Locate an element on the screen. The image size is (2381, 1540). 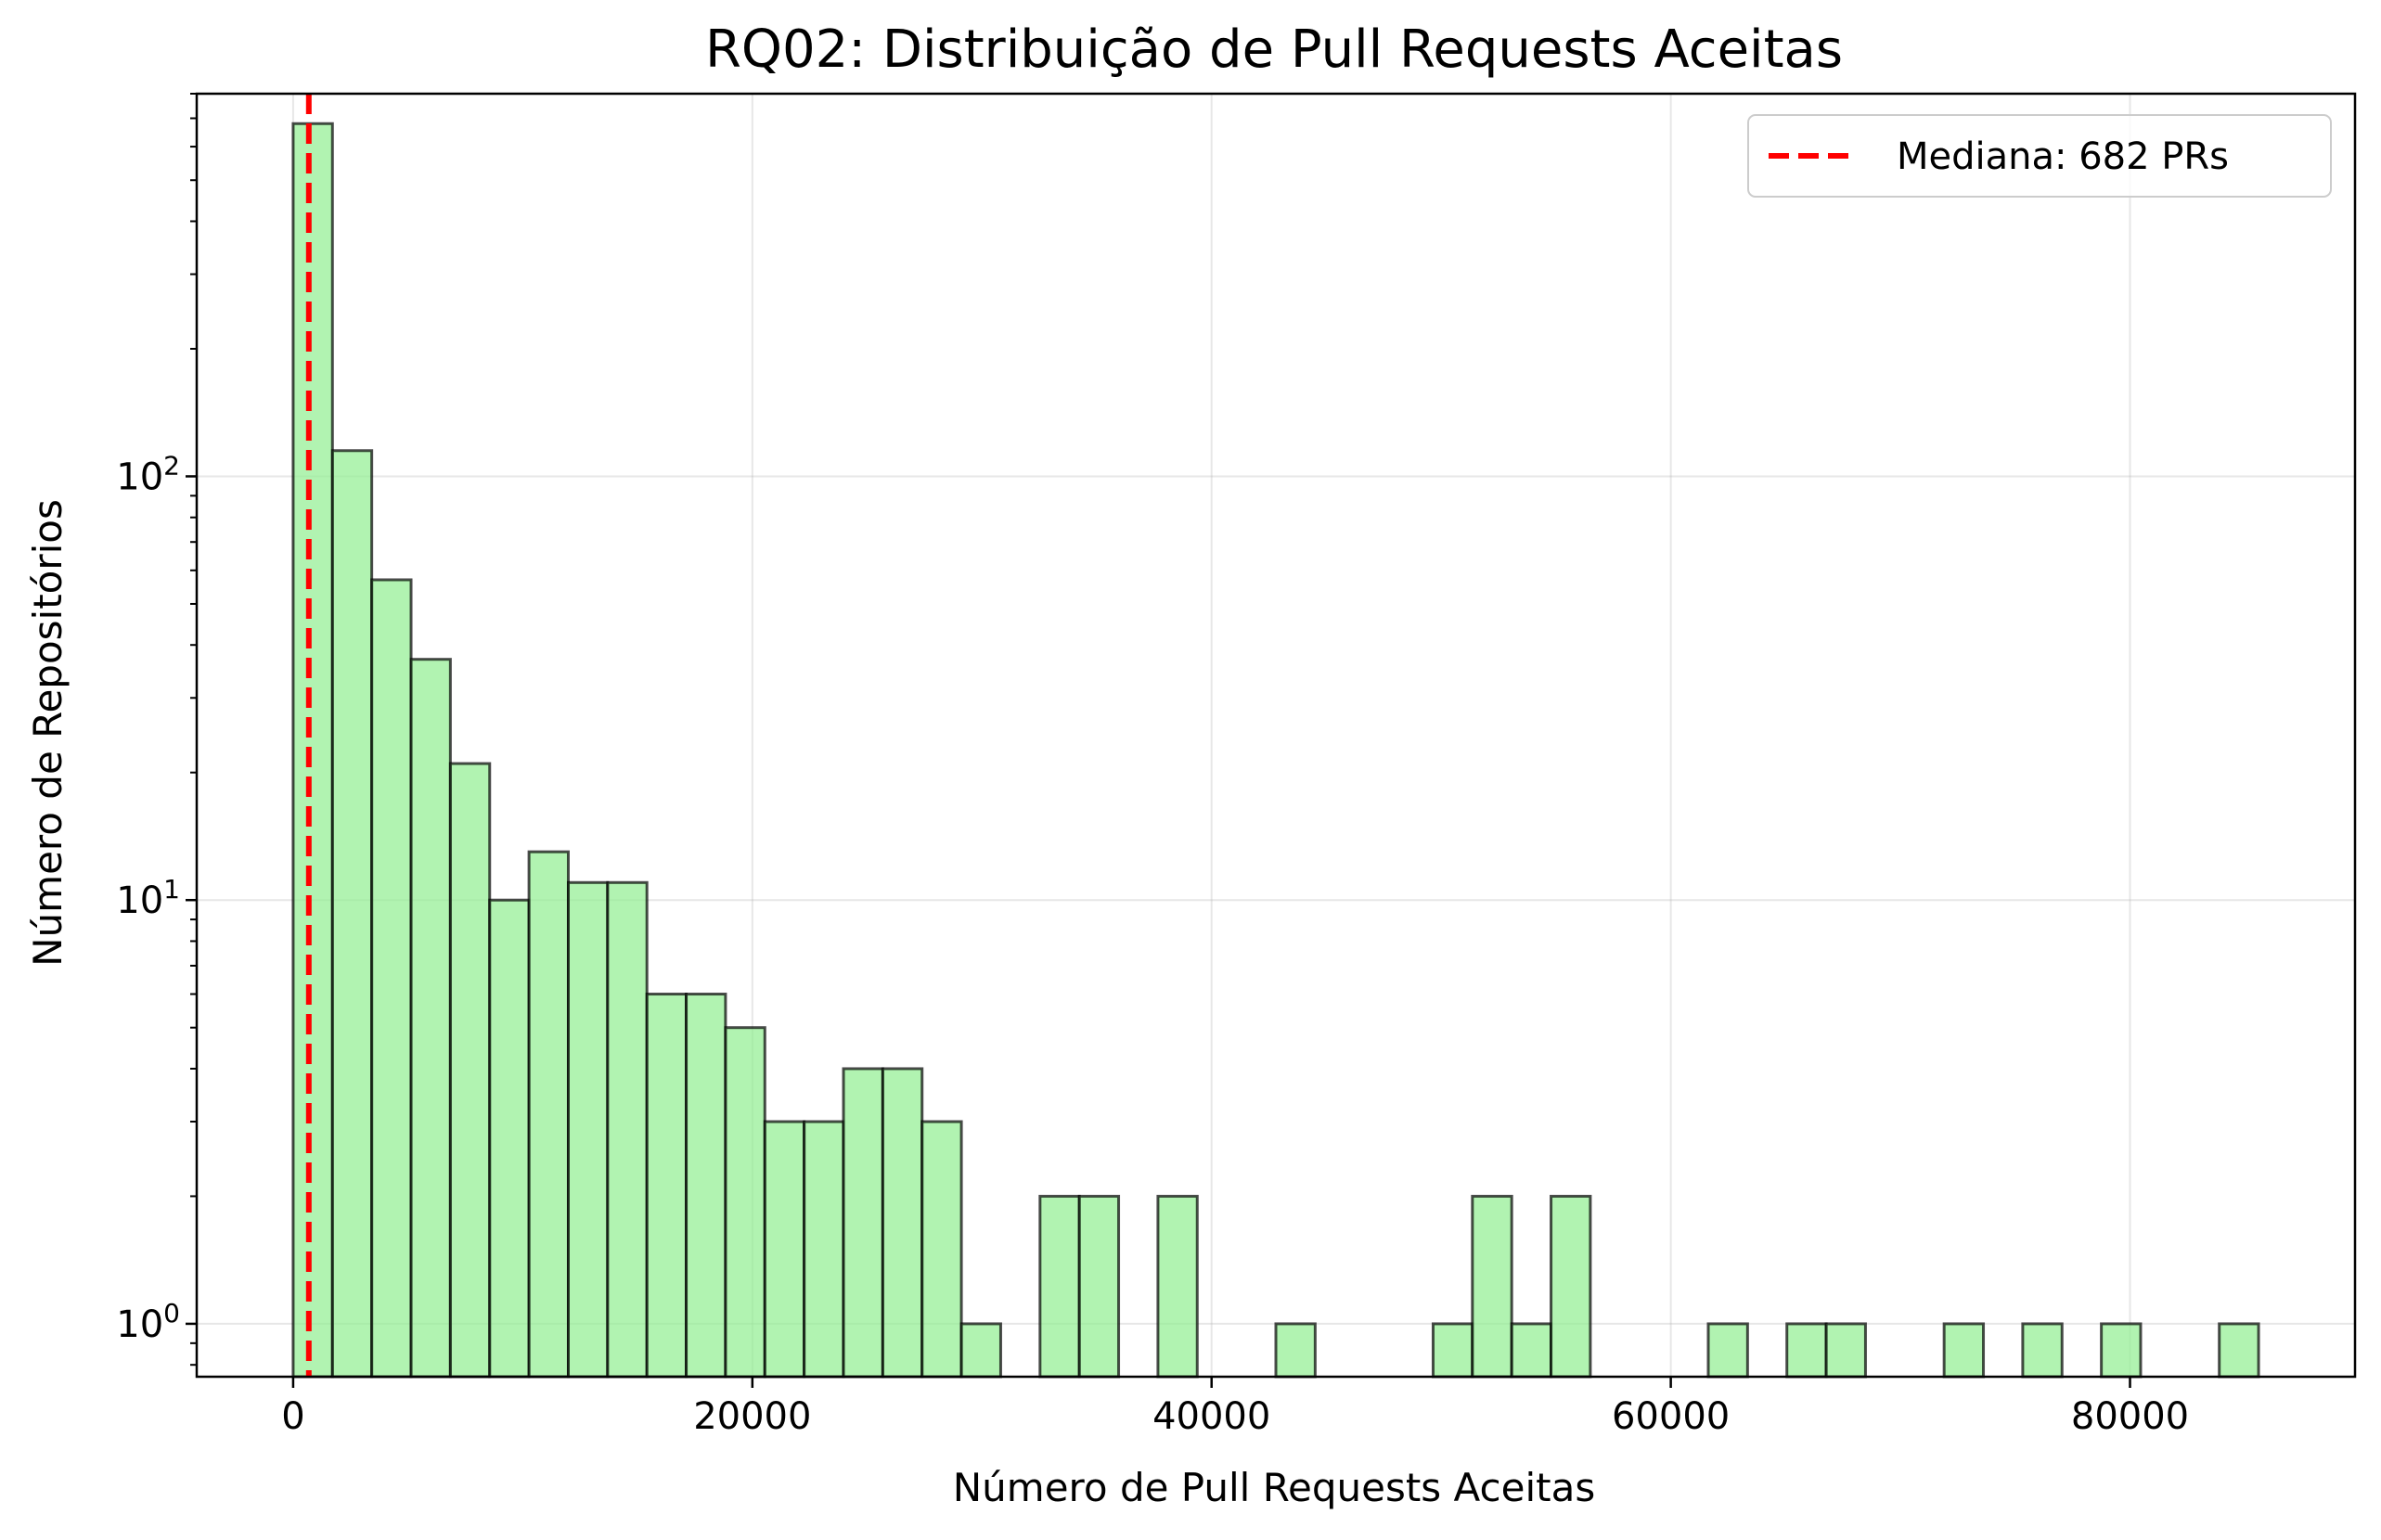
legend: Mediana: 682 PRs is located at coordinates (2039, 156).